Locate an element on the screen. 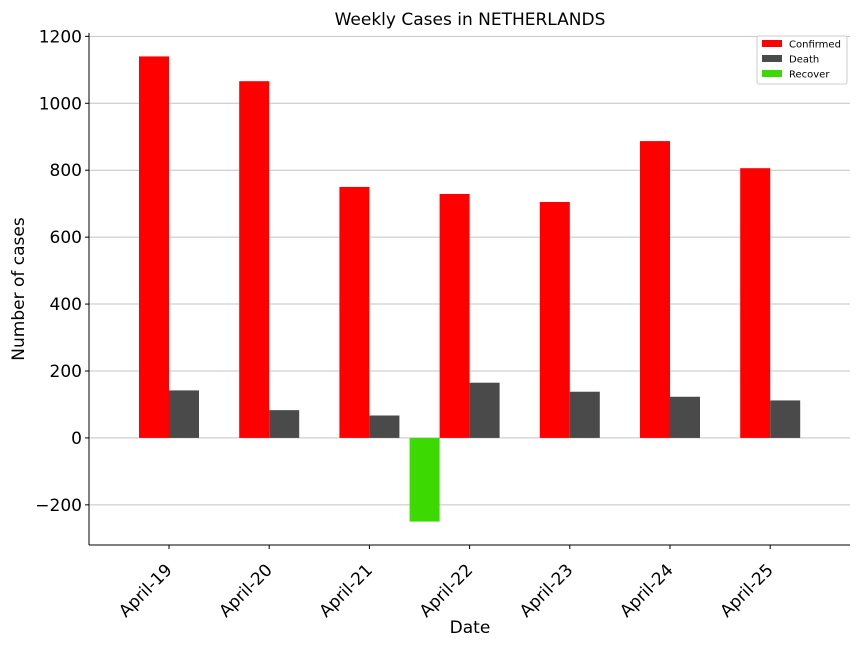 The width and height of the screenshot is (864, 652). y-tick-label: 1000 is located at coordinates (60, 104).